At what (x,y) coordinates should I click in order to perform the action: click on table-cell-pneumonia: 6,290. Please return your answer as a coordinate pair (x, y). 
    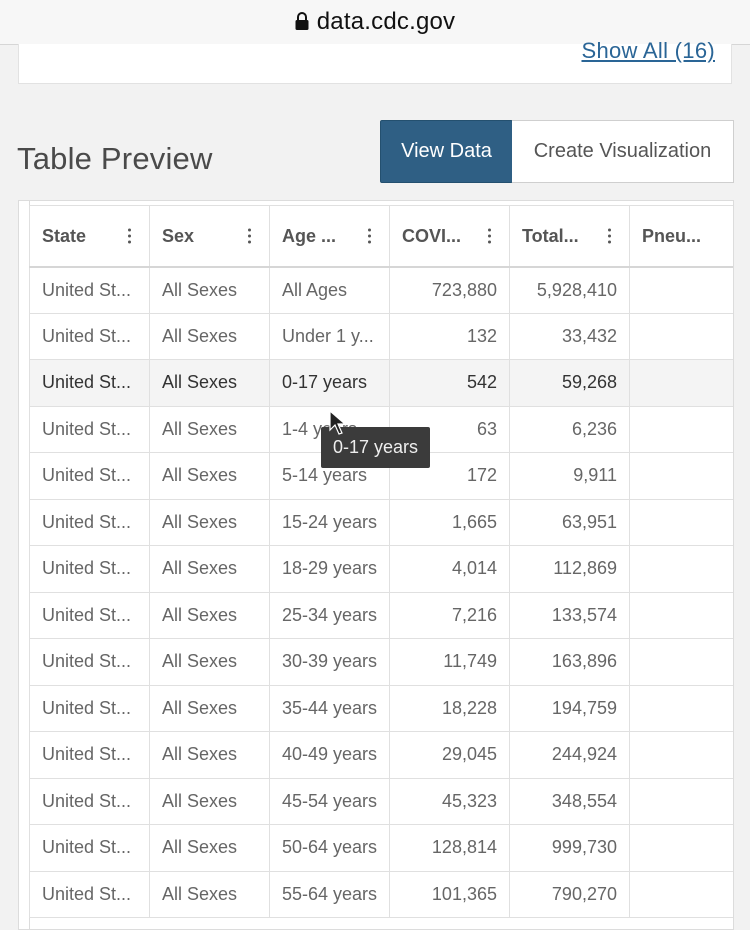
    Looking at the image, I should click on (681, 615).